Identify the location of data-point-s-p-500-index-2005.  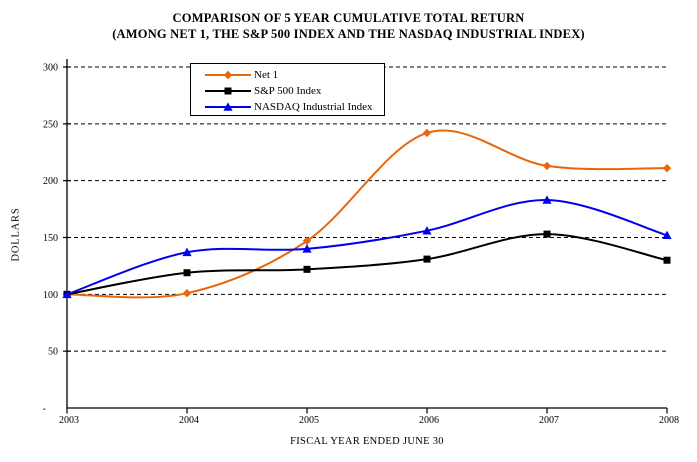
(307, 269).